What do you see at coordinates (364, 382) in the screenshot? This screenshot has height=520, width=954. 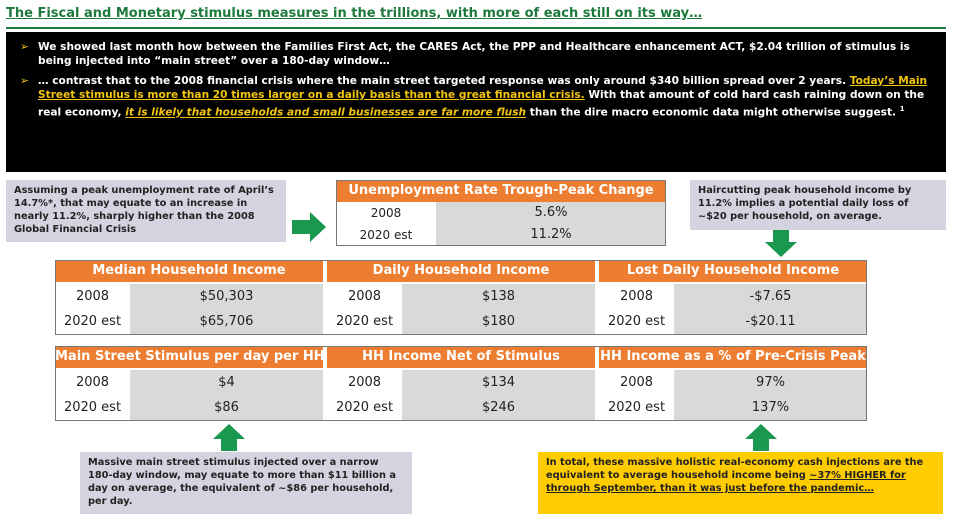 I see `net-r1-label: 2008` at bounding box center [364, 382].